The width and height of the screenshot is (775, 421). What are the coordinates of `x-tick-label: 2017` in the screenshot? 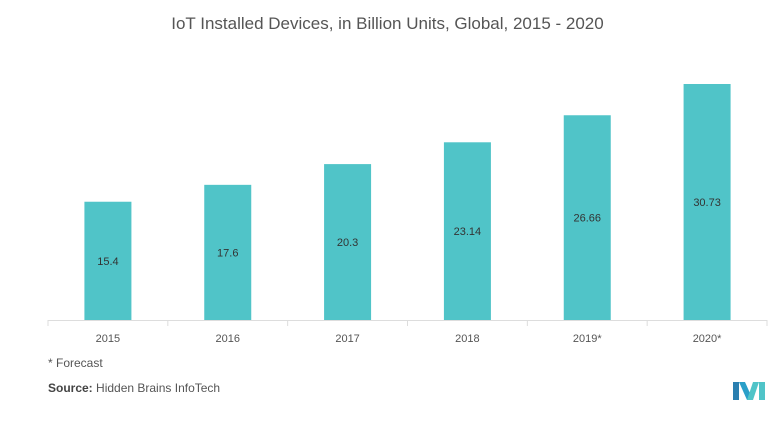 It's located at (347, 339).